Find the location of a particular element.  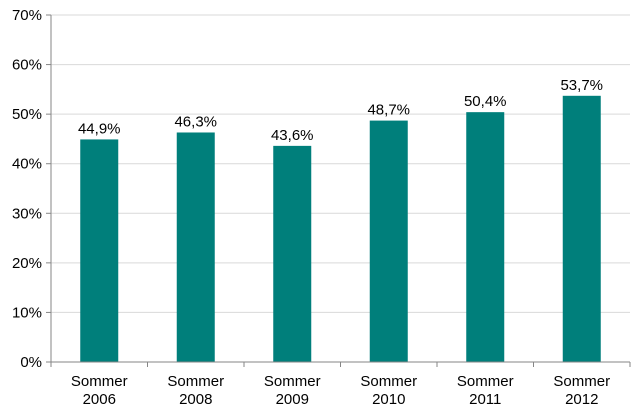

category-label: 2009 is located at coordinates (292, 399).